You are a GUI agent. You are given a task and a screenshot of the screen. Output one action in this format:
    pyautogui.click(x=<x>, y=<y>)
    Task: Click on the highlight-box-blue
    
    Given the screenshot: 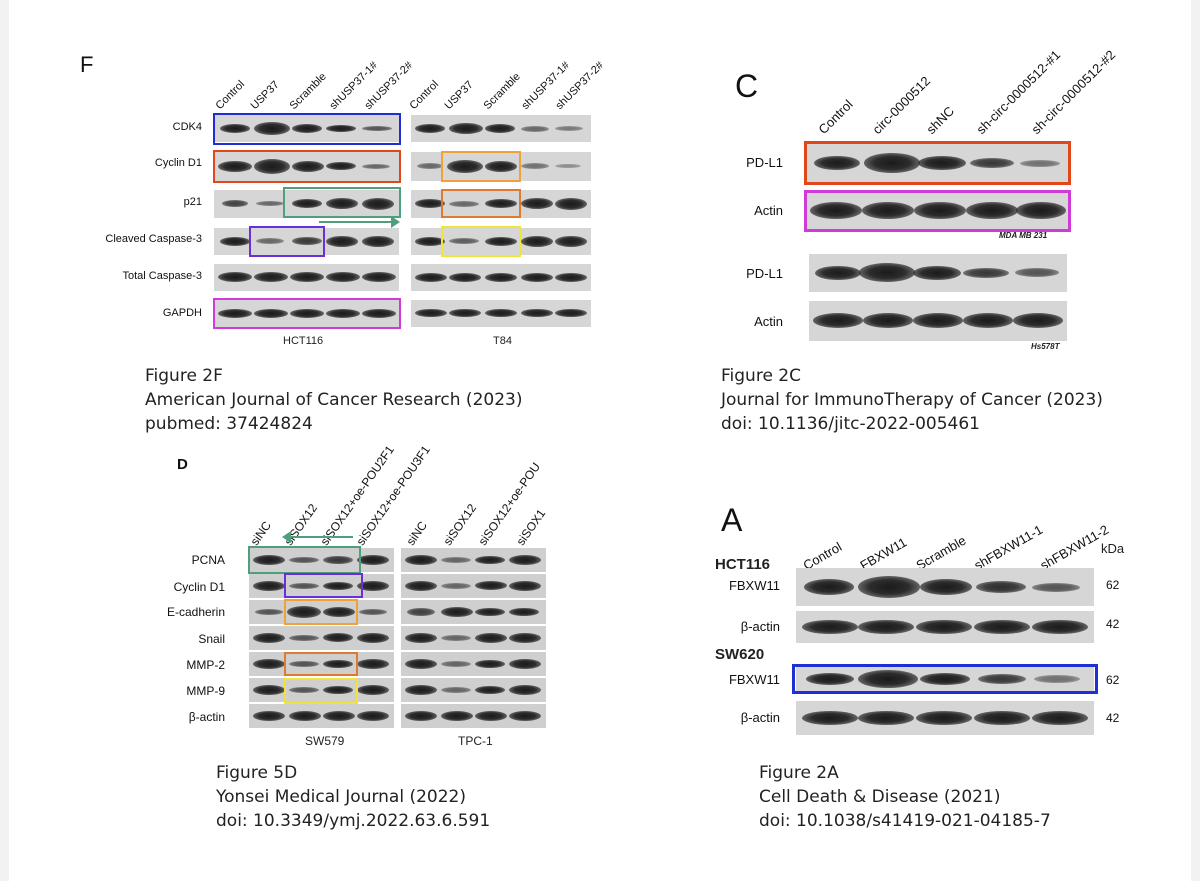 What is the action you would take?
    pyautogui.click(x=307, y=129)
    